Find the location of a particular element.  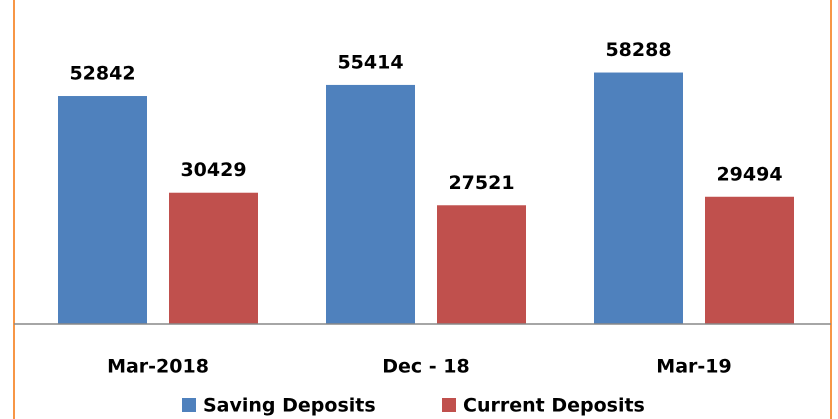

value-label: 27521 is located at coordinates (481, 183).